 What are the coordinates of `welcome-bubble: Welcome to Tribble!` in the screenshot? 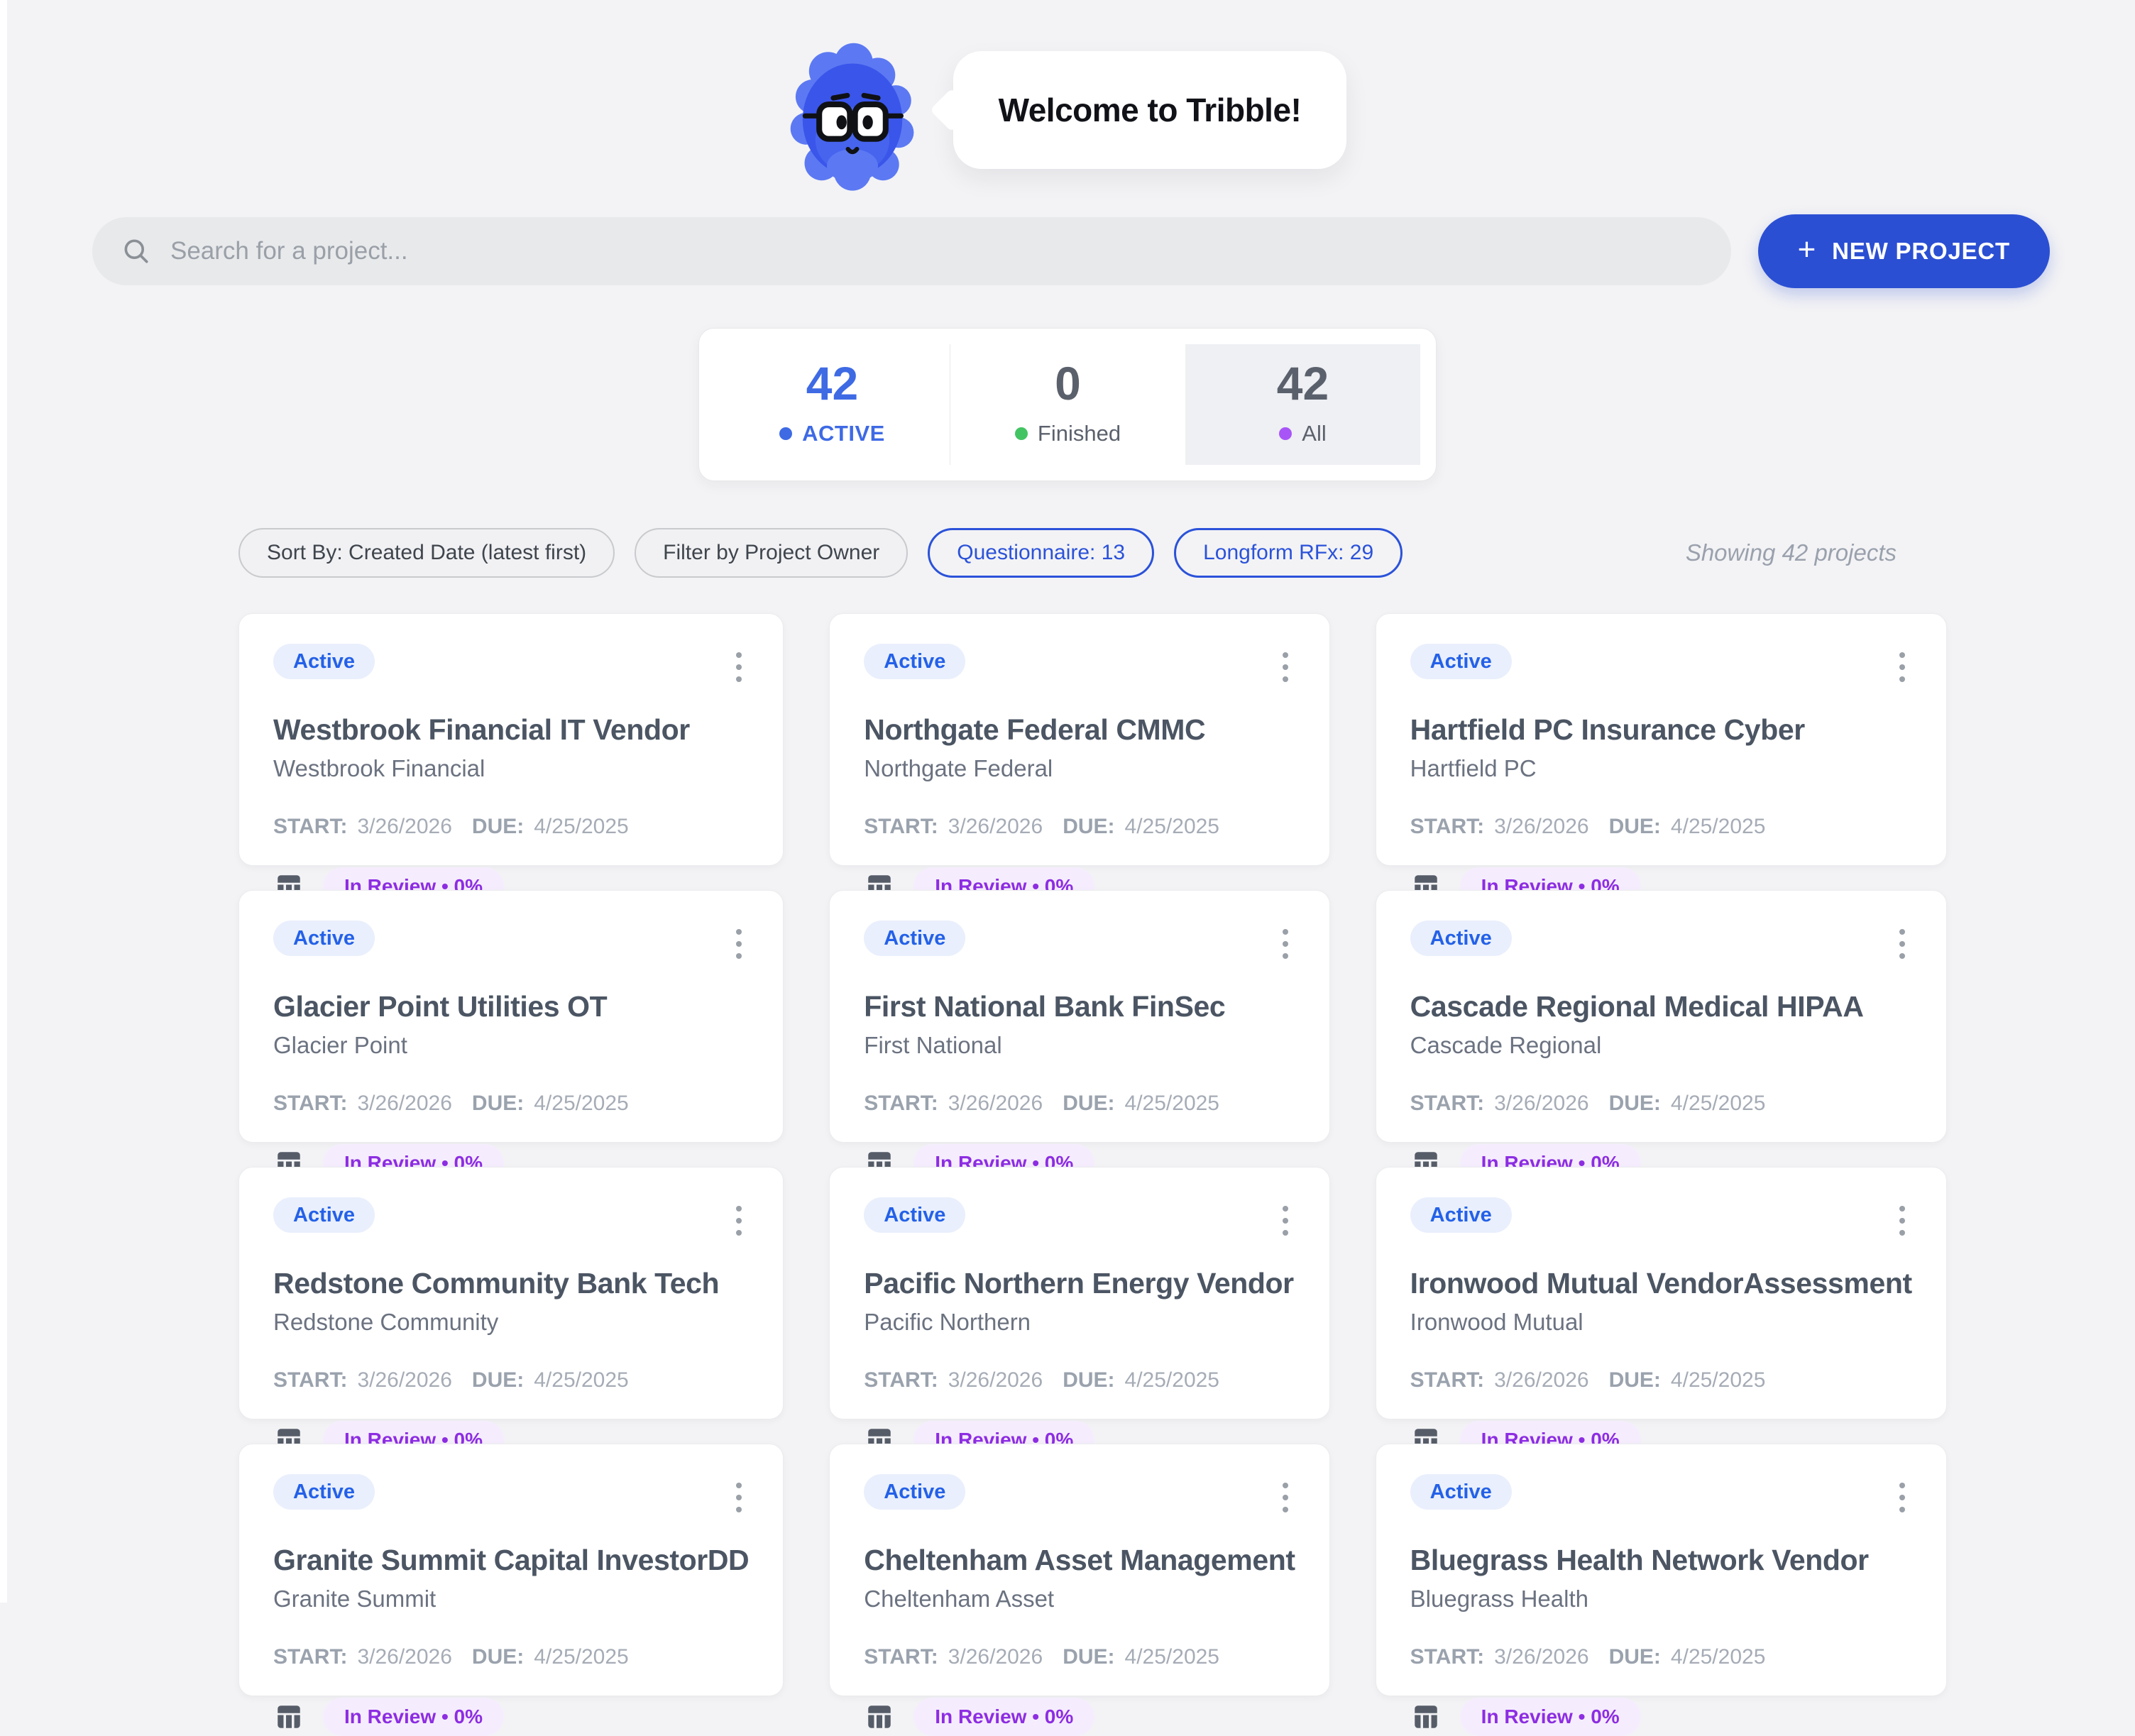 It's located at (1138, 110).